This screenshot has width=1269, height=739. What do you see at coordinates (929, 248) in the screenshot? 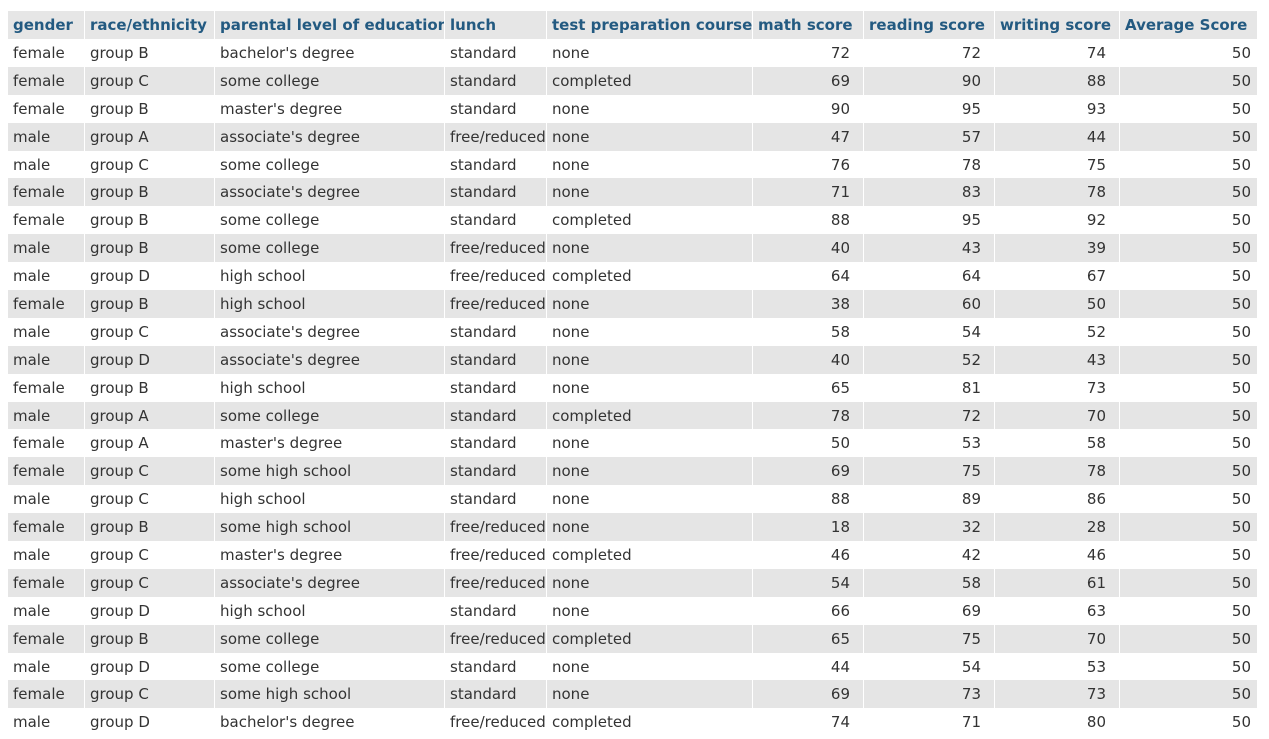
I see `cell-reading-score: 43` at bounding box center [929, 248].